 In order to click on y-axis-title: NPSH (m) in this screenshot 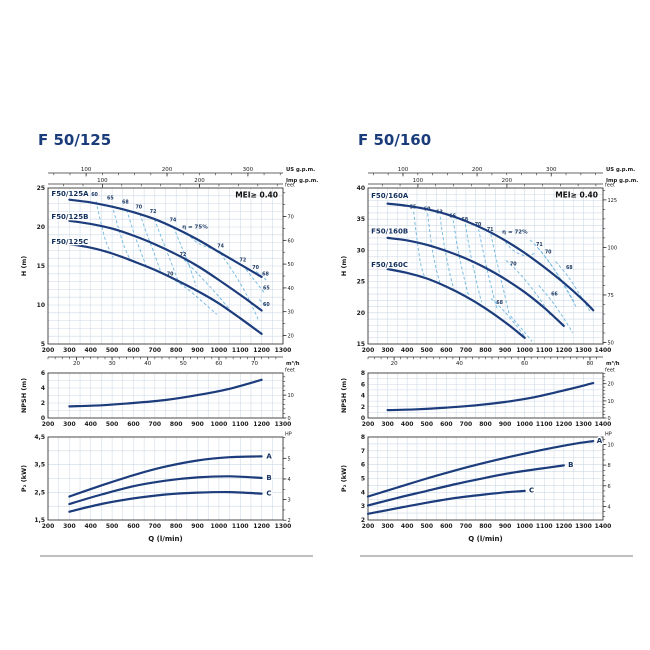, I will do `click(24, 395)`.